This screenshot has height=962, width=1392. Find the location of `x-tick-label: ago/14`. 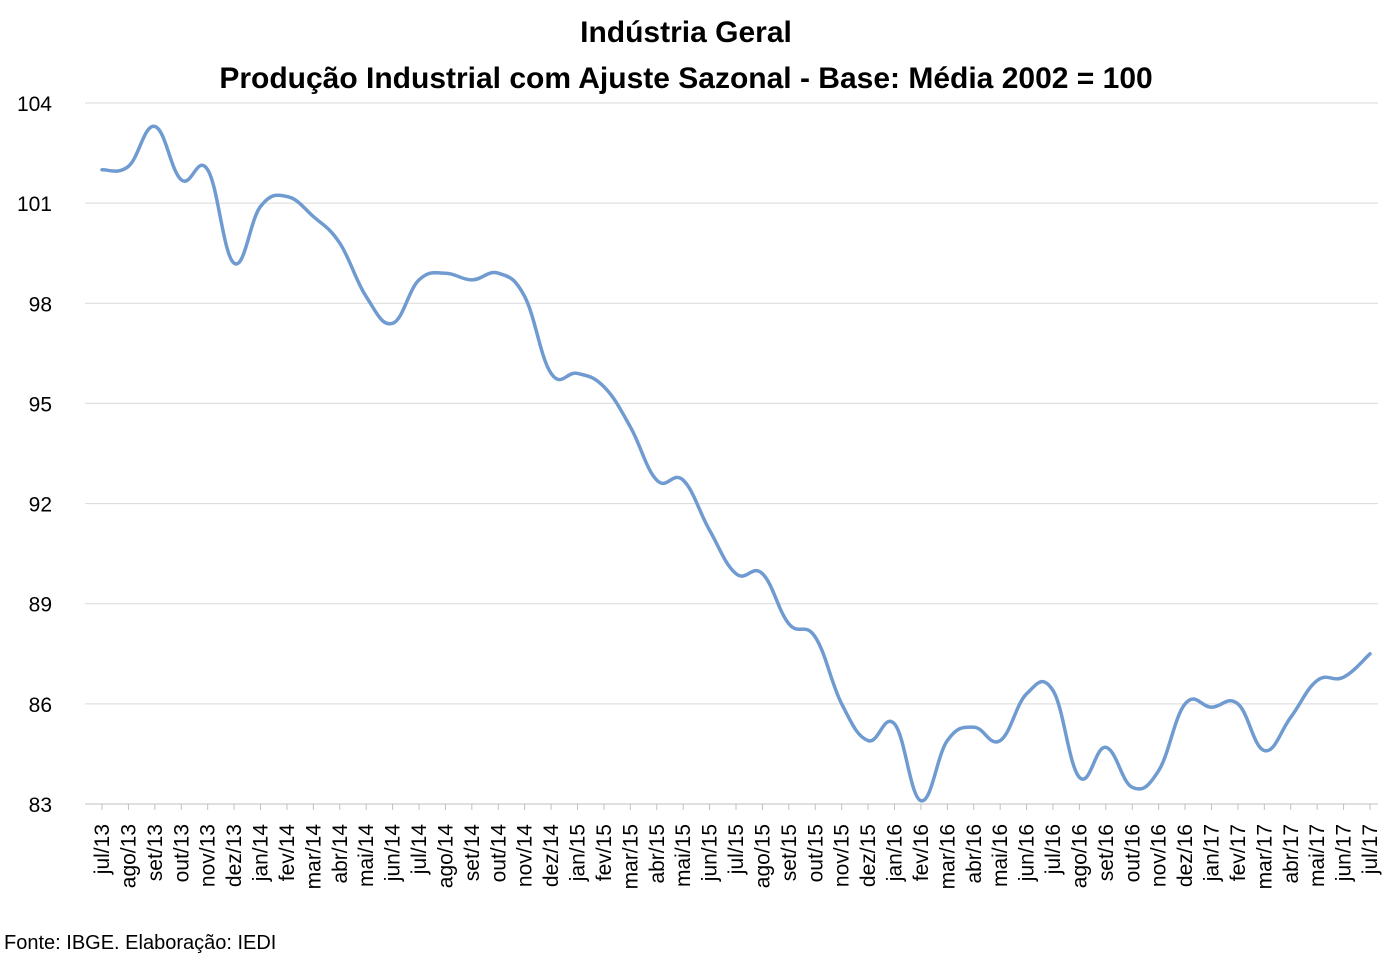

x-tick-label: ago/14 is located at coordinates (445, 856).